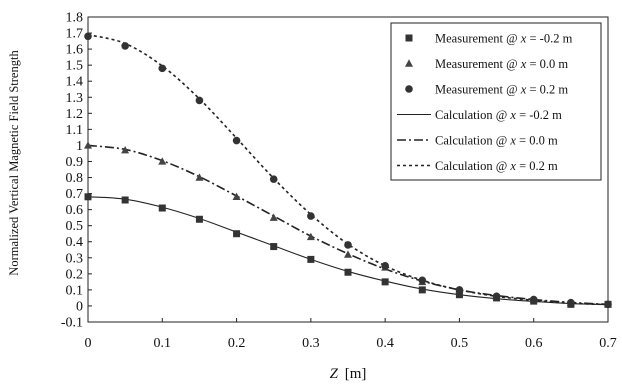  I want to click on legend-label-5: Calculation @ x = 0.2 m, so click(496, 166).